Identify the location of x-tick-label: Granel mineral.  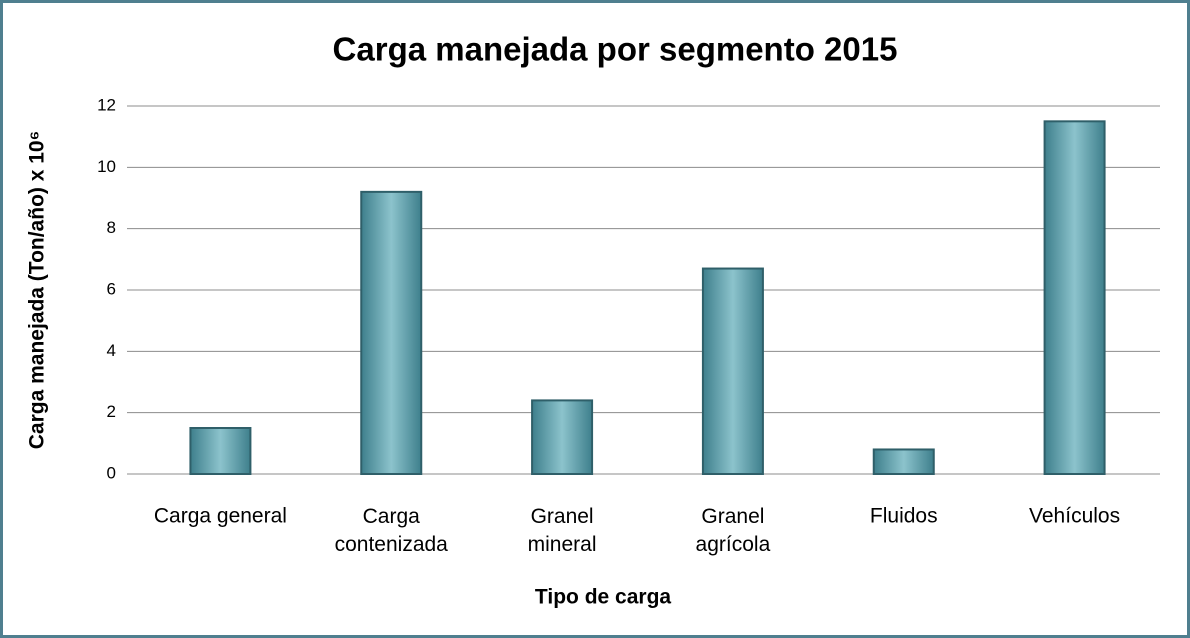
(562, 530).